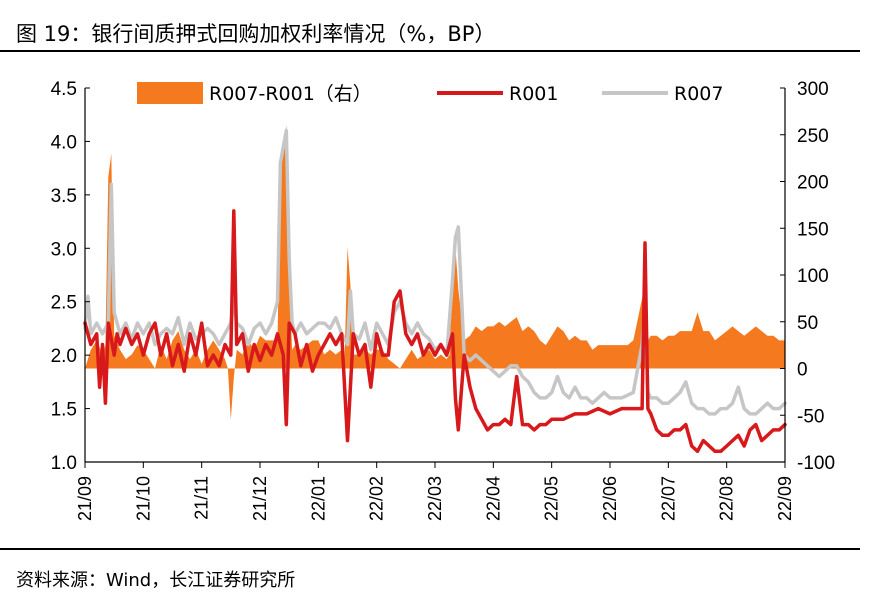  I want to click on left-tick-label: 2.0, so click(64, 356).